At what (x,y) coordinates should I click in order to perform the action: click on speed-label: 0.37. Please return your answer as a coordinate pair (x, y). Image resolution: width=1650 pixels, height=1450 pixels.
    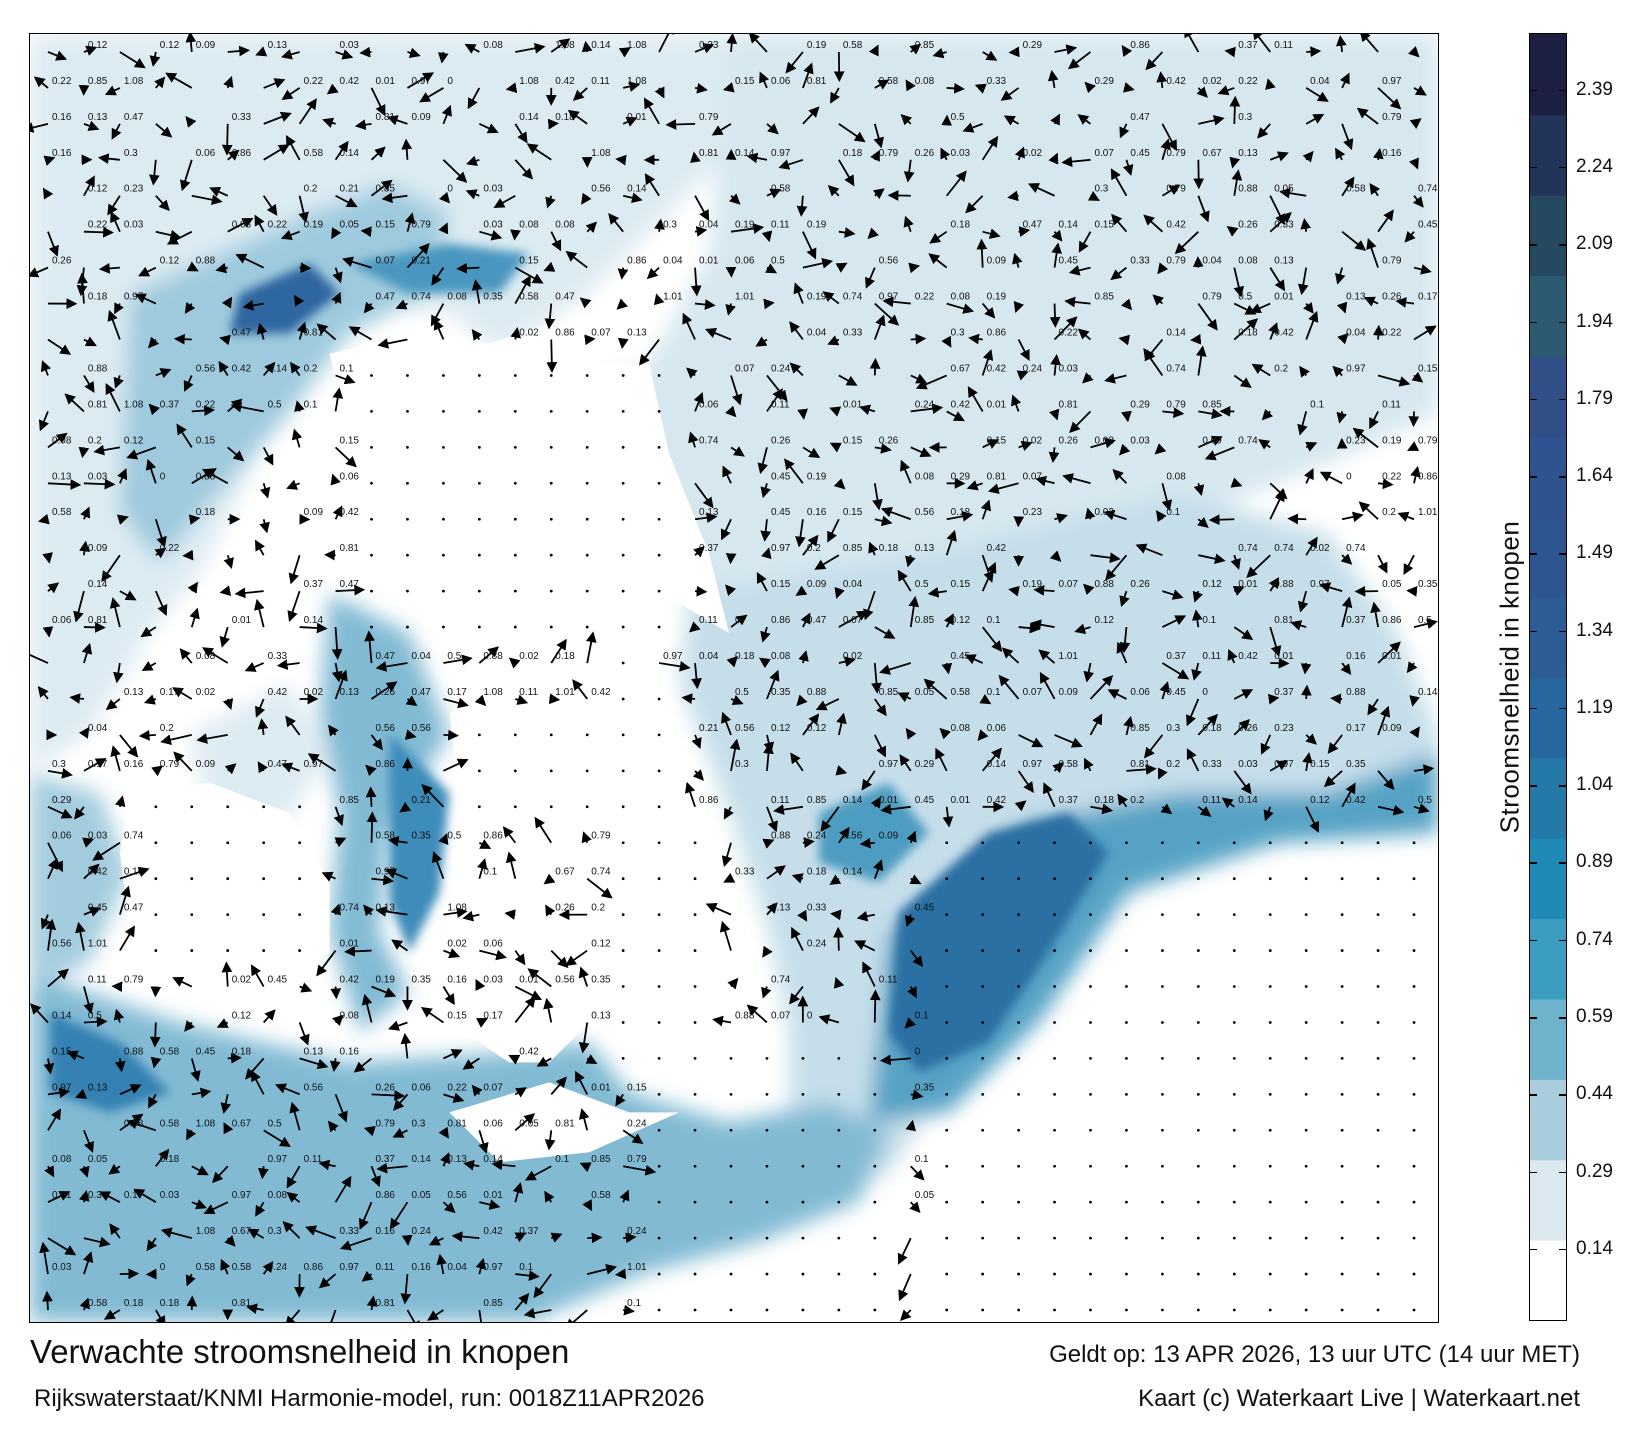
    Looking at the image, I should click on (1248, 45).